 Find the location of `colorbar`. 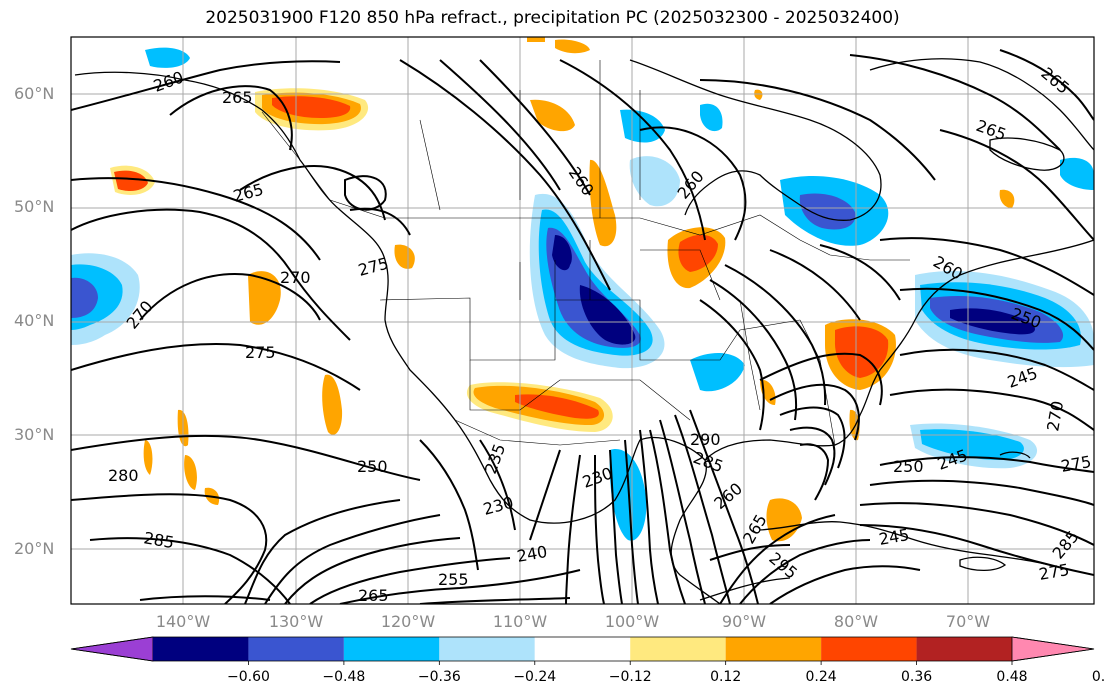

colorbar is located at coordinates (582, 650).